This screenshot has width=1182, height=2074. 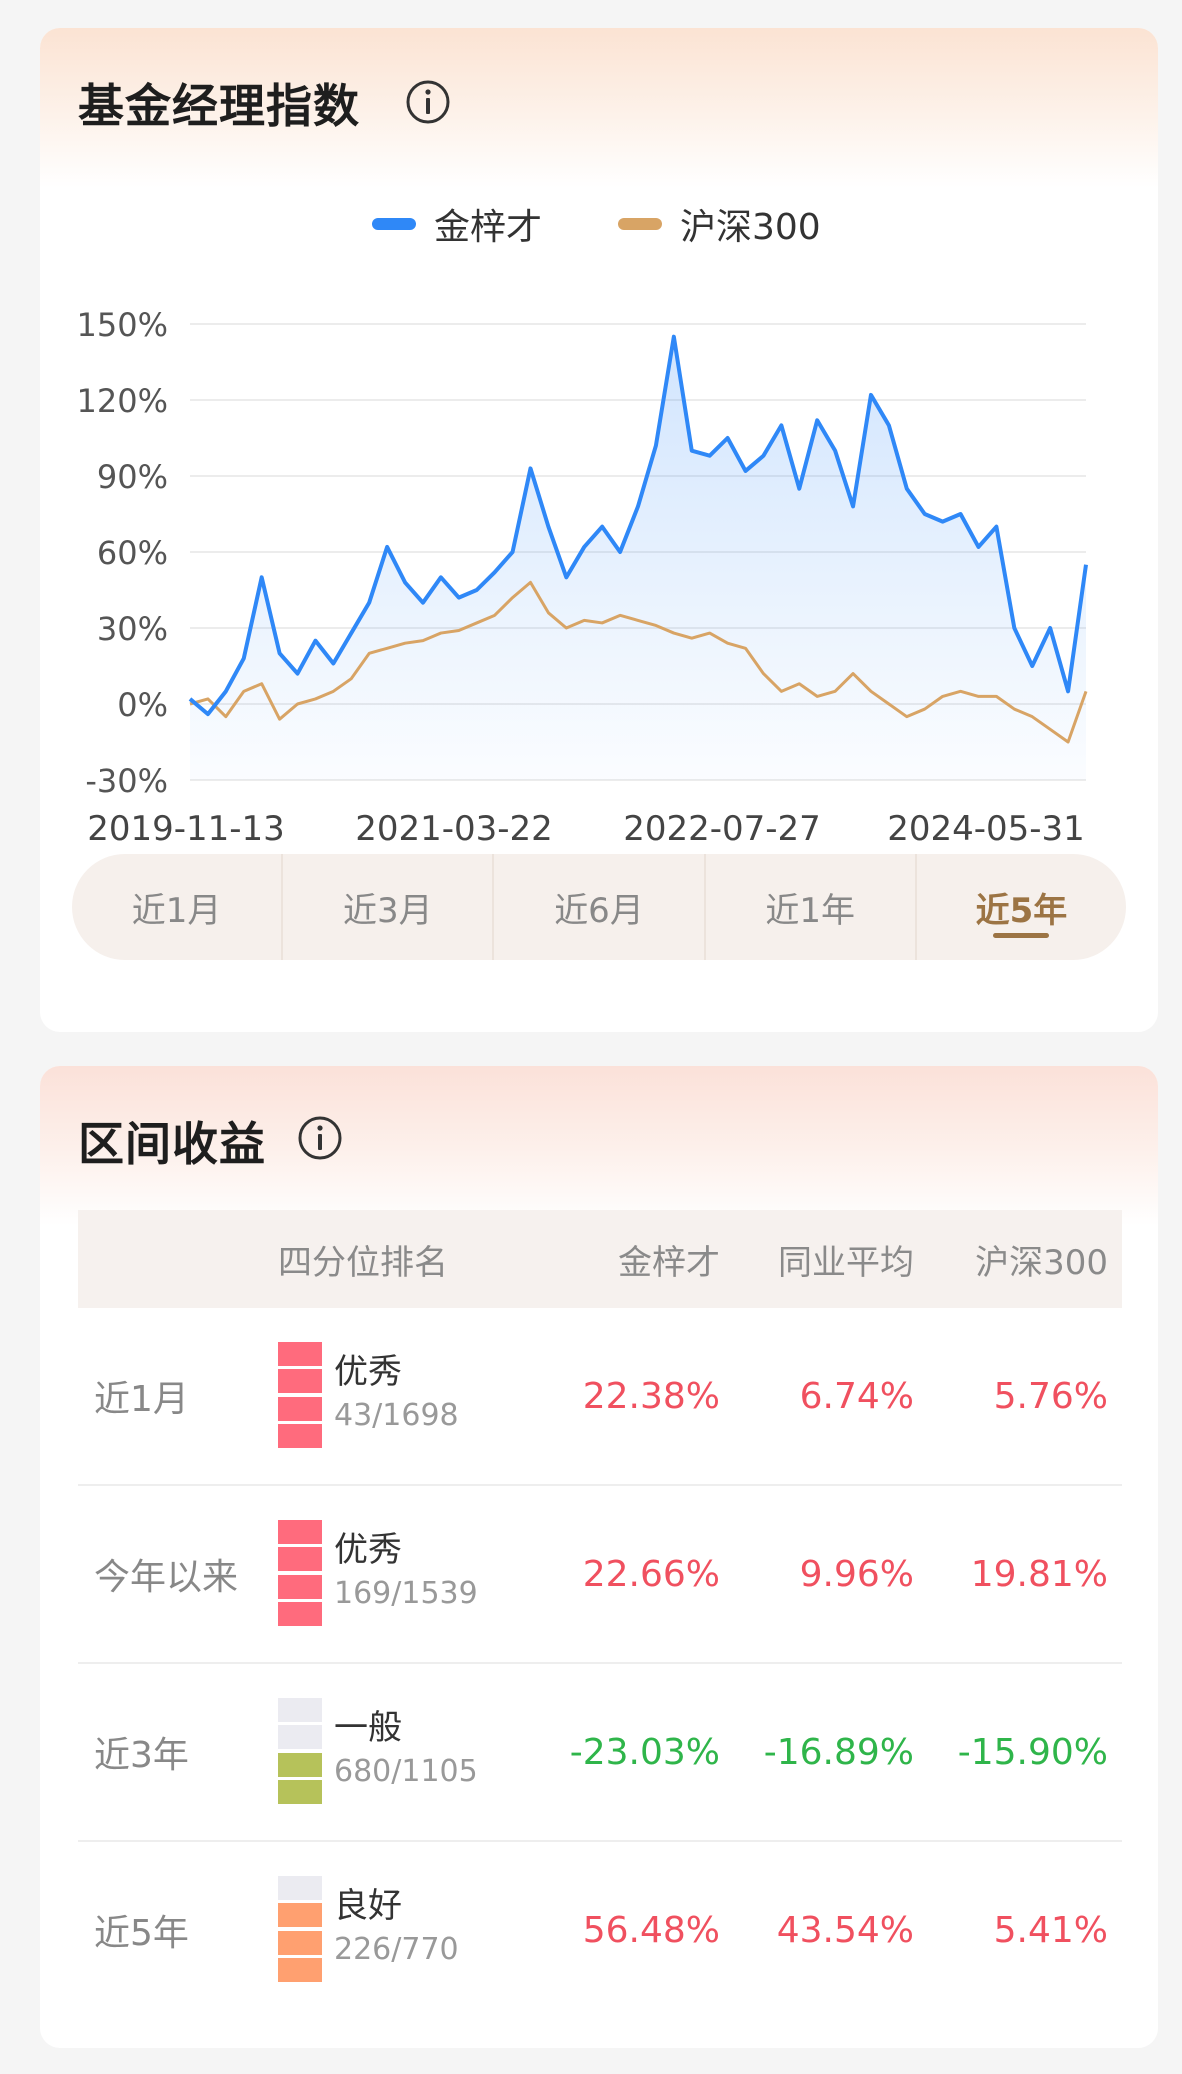 What do you see at coordinates (406, 1771) in the screenshot?
I see `quartile-rank: 680/1105` at bounding box center [406, 1771].